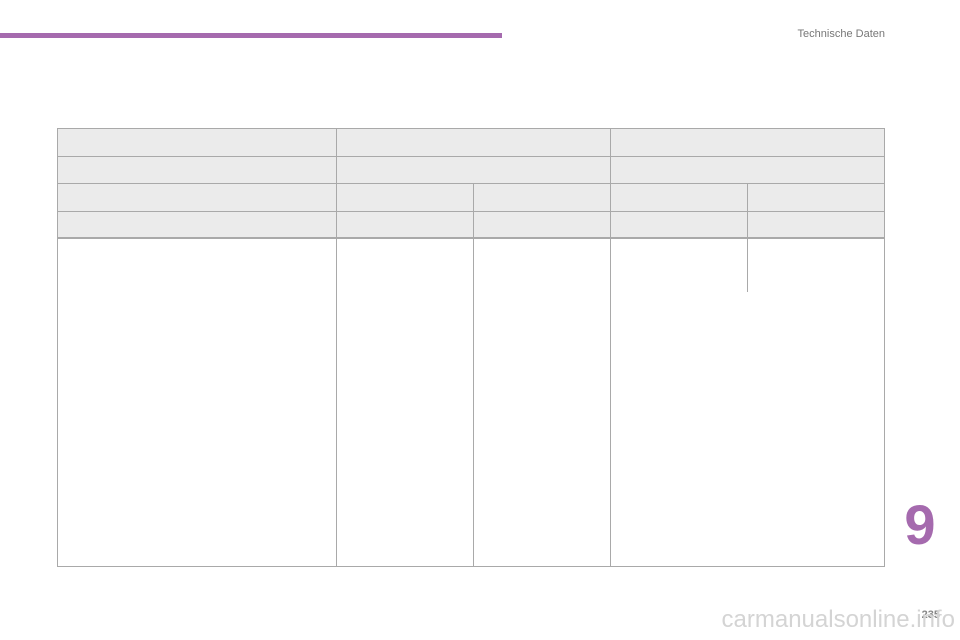 The image size is (960, 640). What do you see at coordinates (930, 615) in the screenshot?
I see `page-number: 235` at bounding box center [930, 615].